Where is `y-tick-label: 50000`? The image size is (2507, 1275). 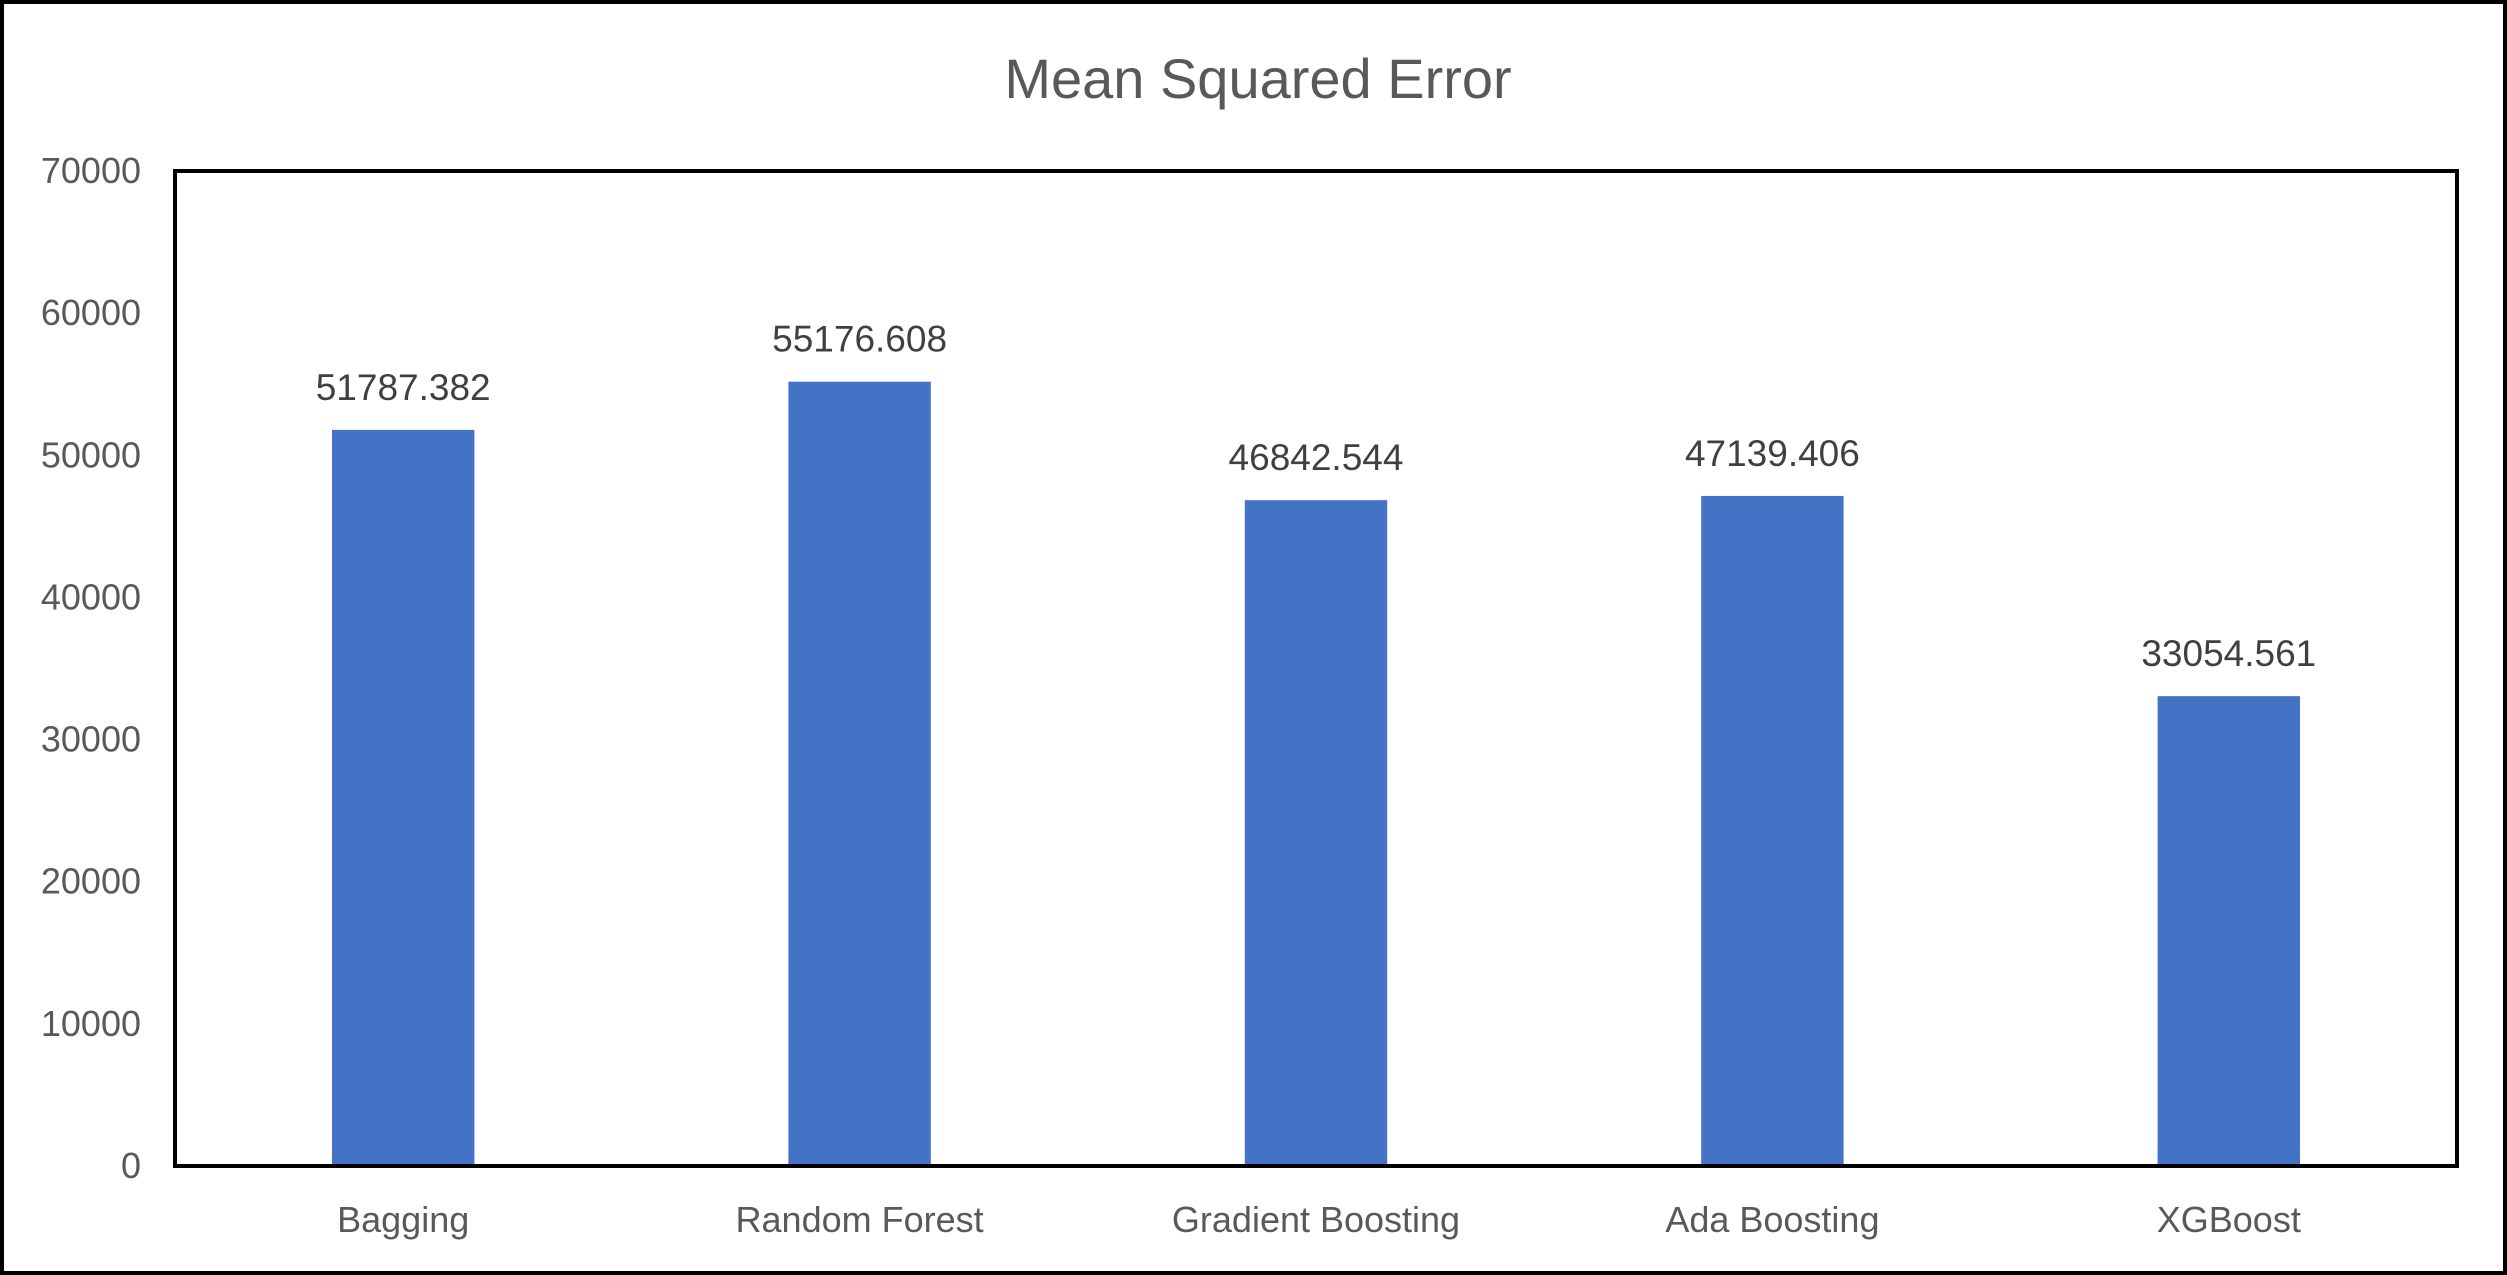 y-tick-label: 50000 is located at coordinates (91, 454).